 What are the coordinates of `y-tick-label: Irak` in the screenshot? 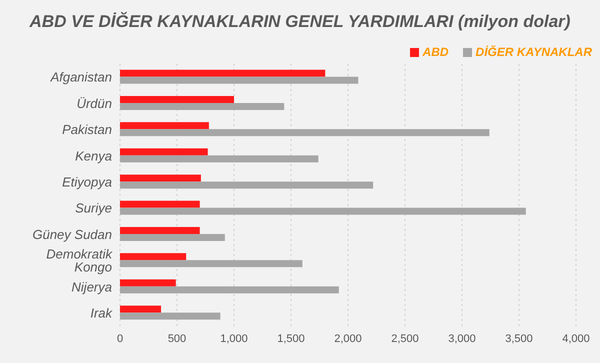 It's located at (102, 313).